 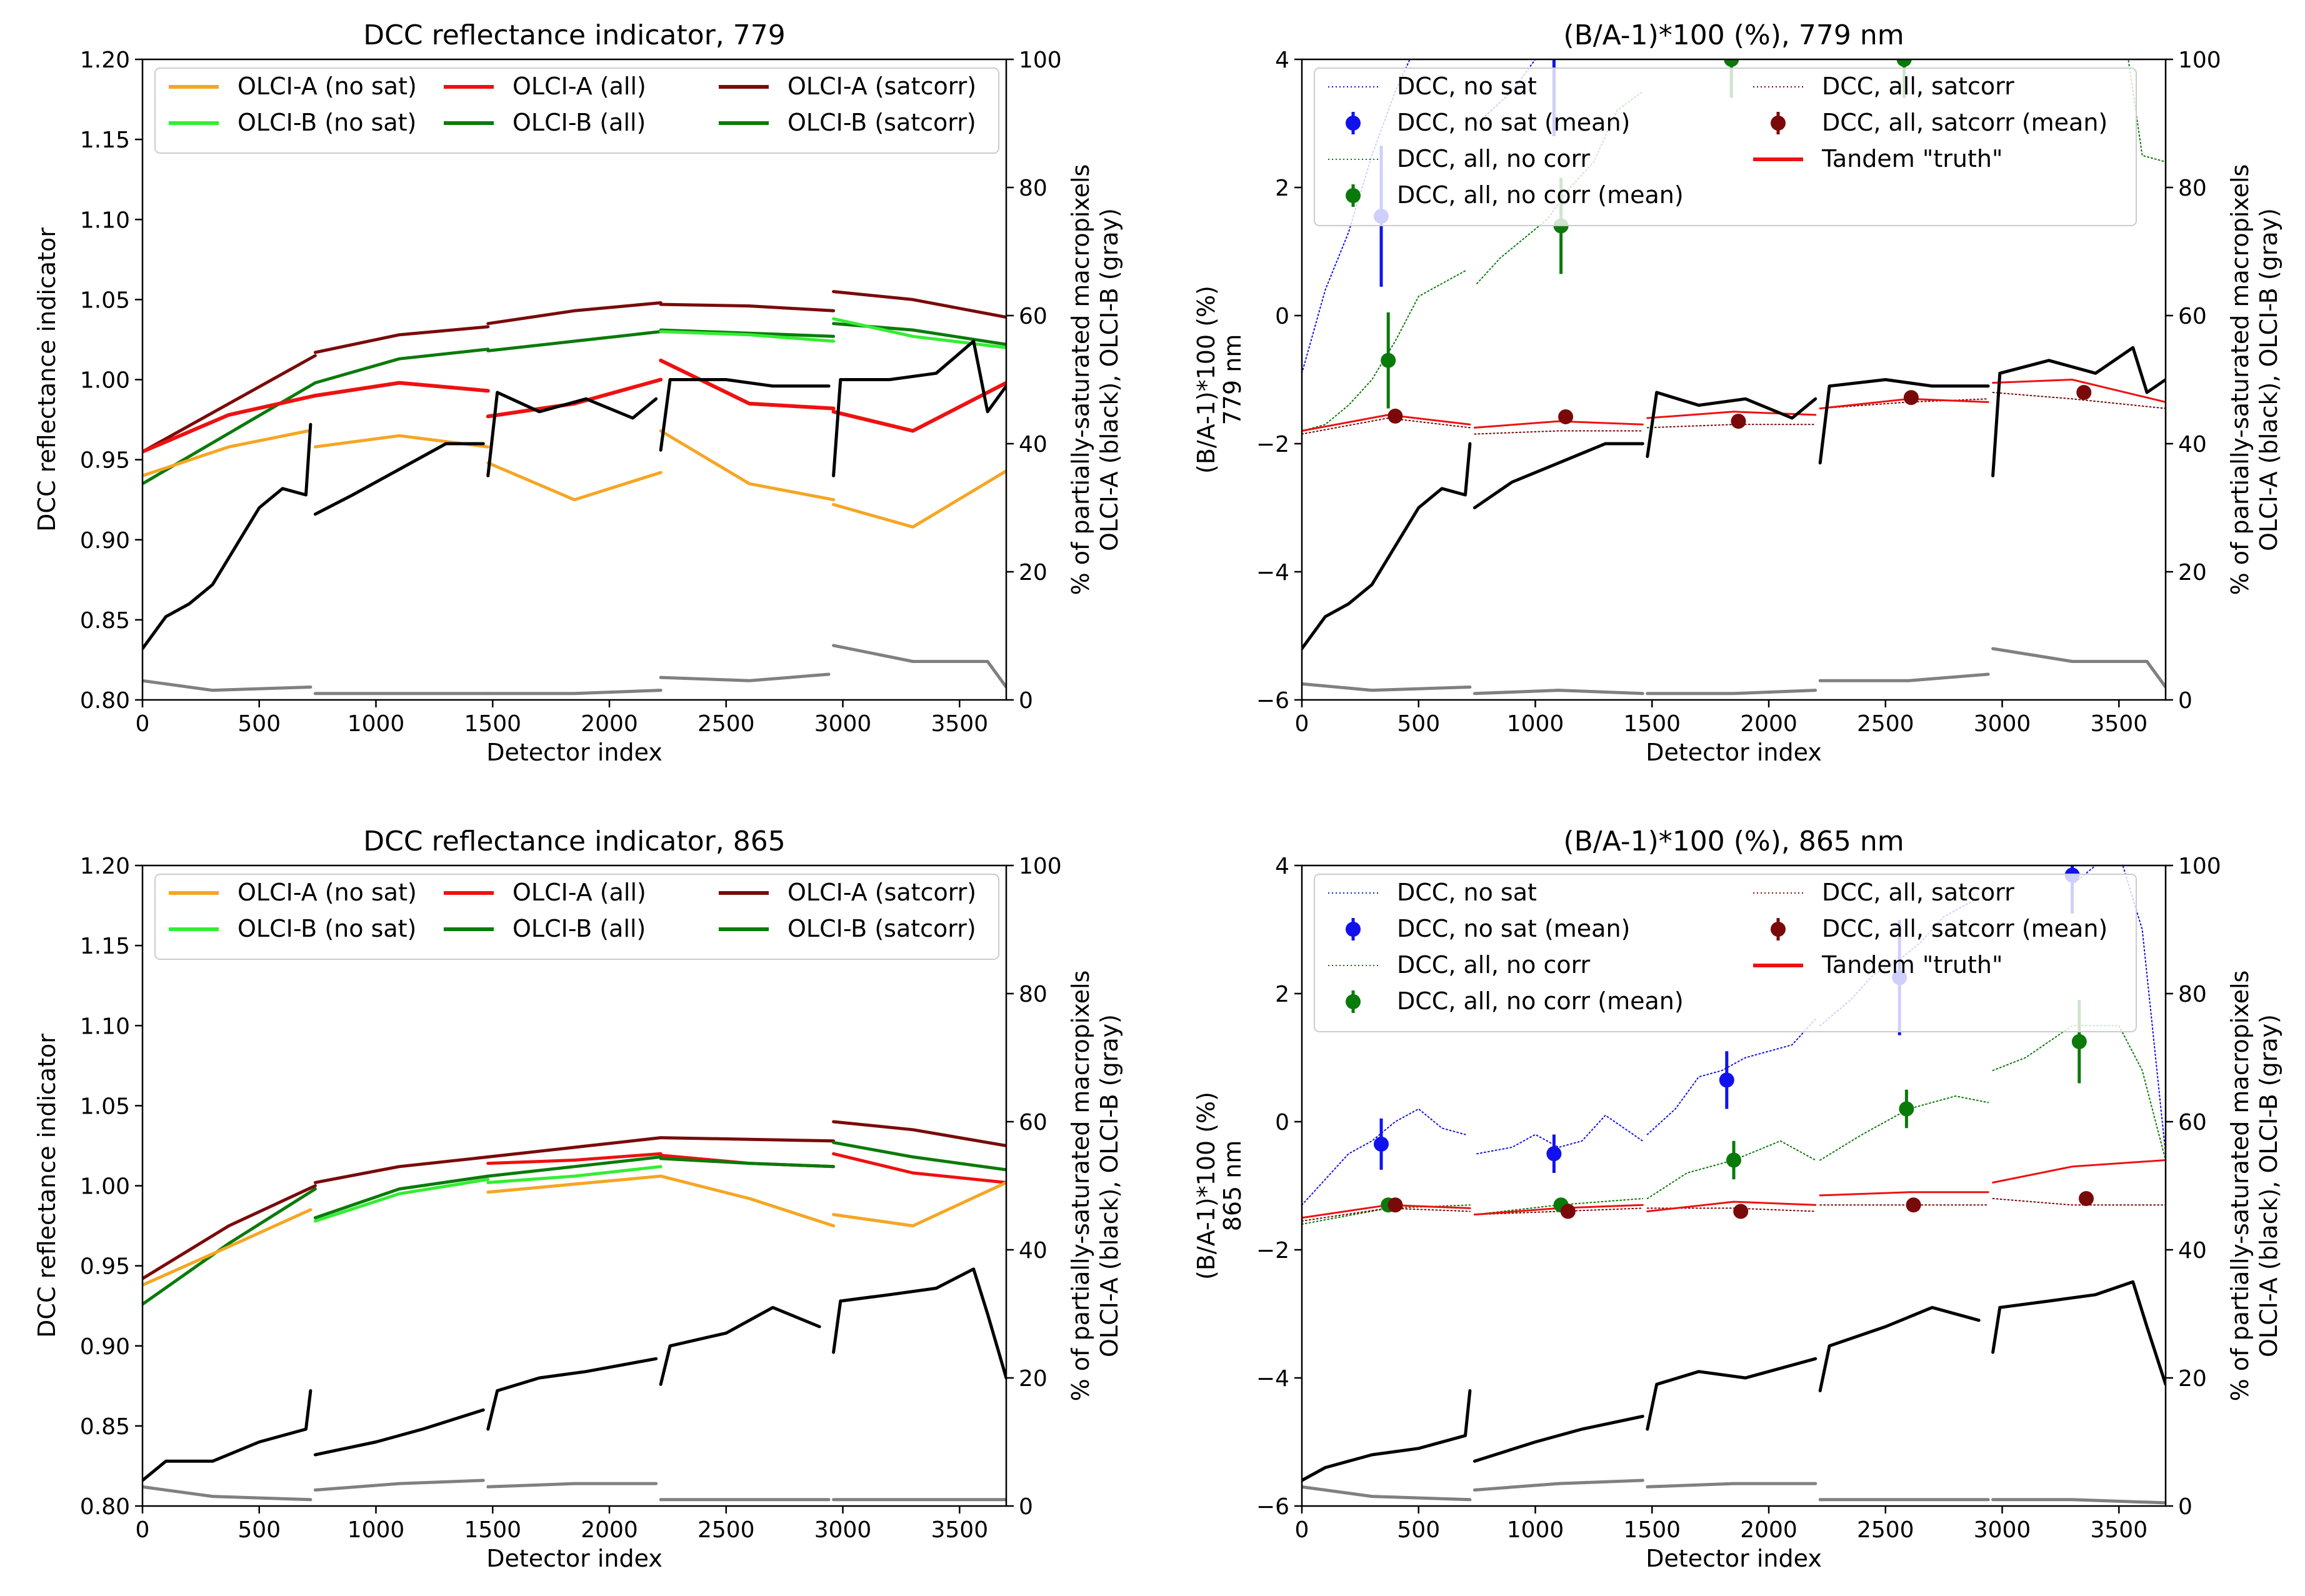 What do you see at coordinates (105, 60) in the screenshot?
I see `y-tick-label: 1.20` at bounding box center [105, 60].